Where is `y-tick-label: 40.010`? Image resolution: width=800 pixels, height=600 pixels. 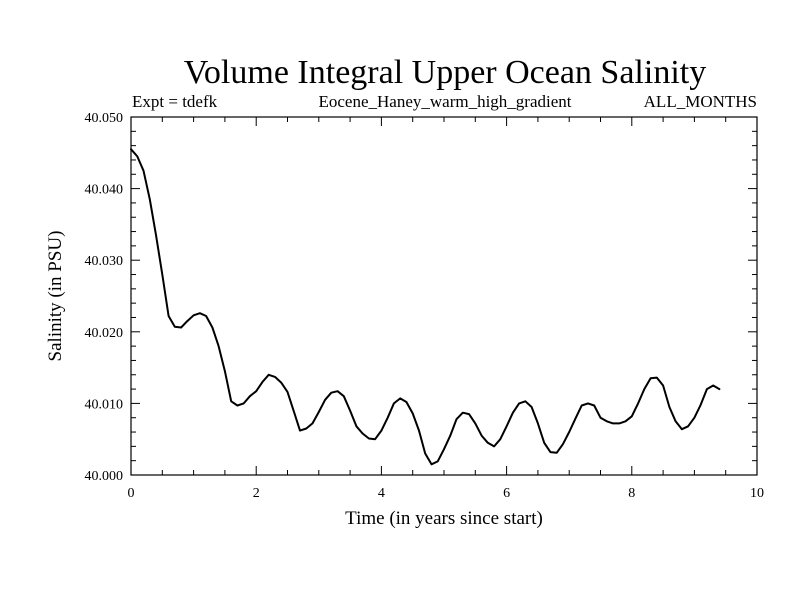
y-tick-label: 40.010 is located at coordinates (104, 404).